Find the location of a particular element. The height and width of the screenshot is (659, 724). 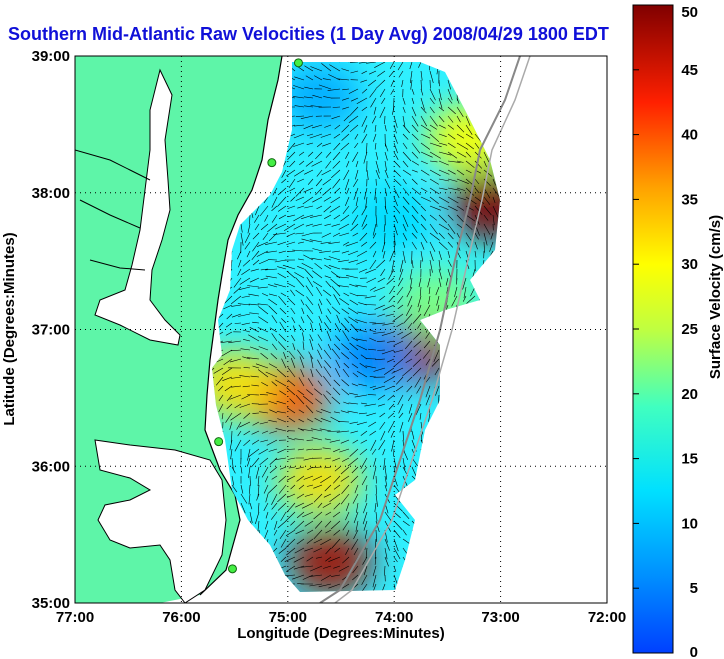

colorbar-tick-label: 5 is located at coordinates (694, 588).